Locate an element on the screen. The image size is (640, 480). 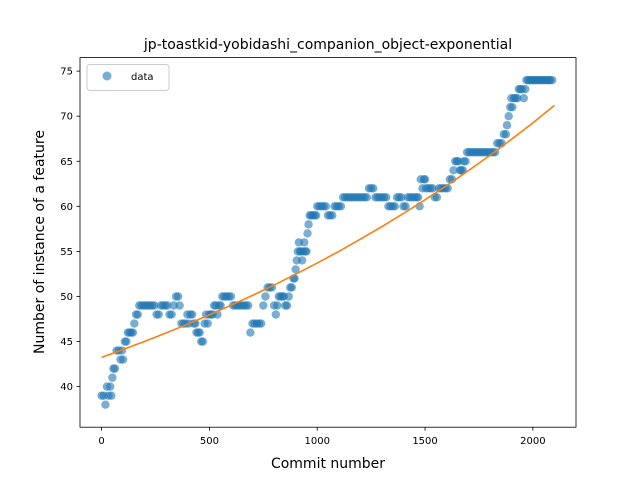
x-tick-label: 500 is located at coordinates (209, 441).